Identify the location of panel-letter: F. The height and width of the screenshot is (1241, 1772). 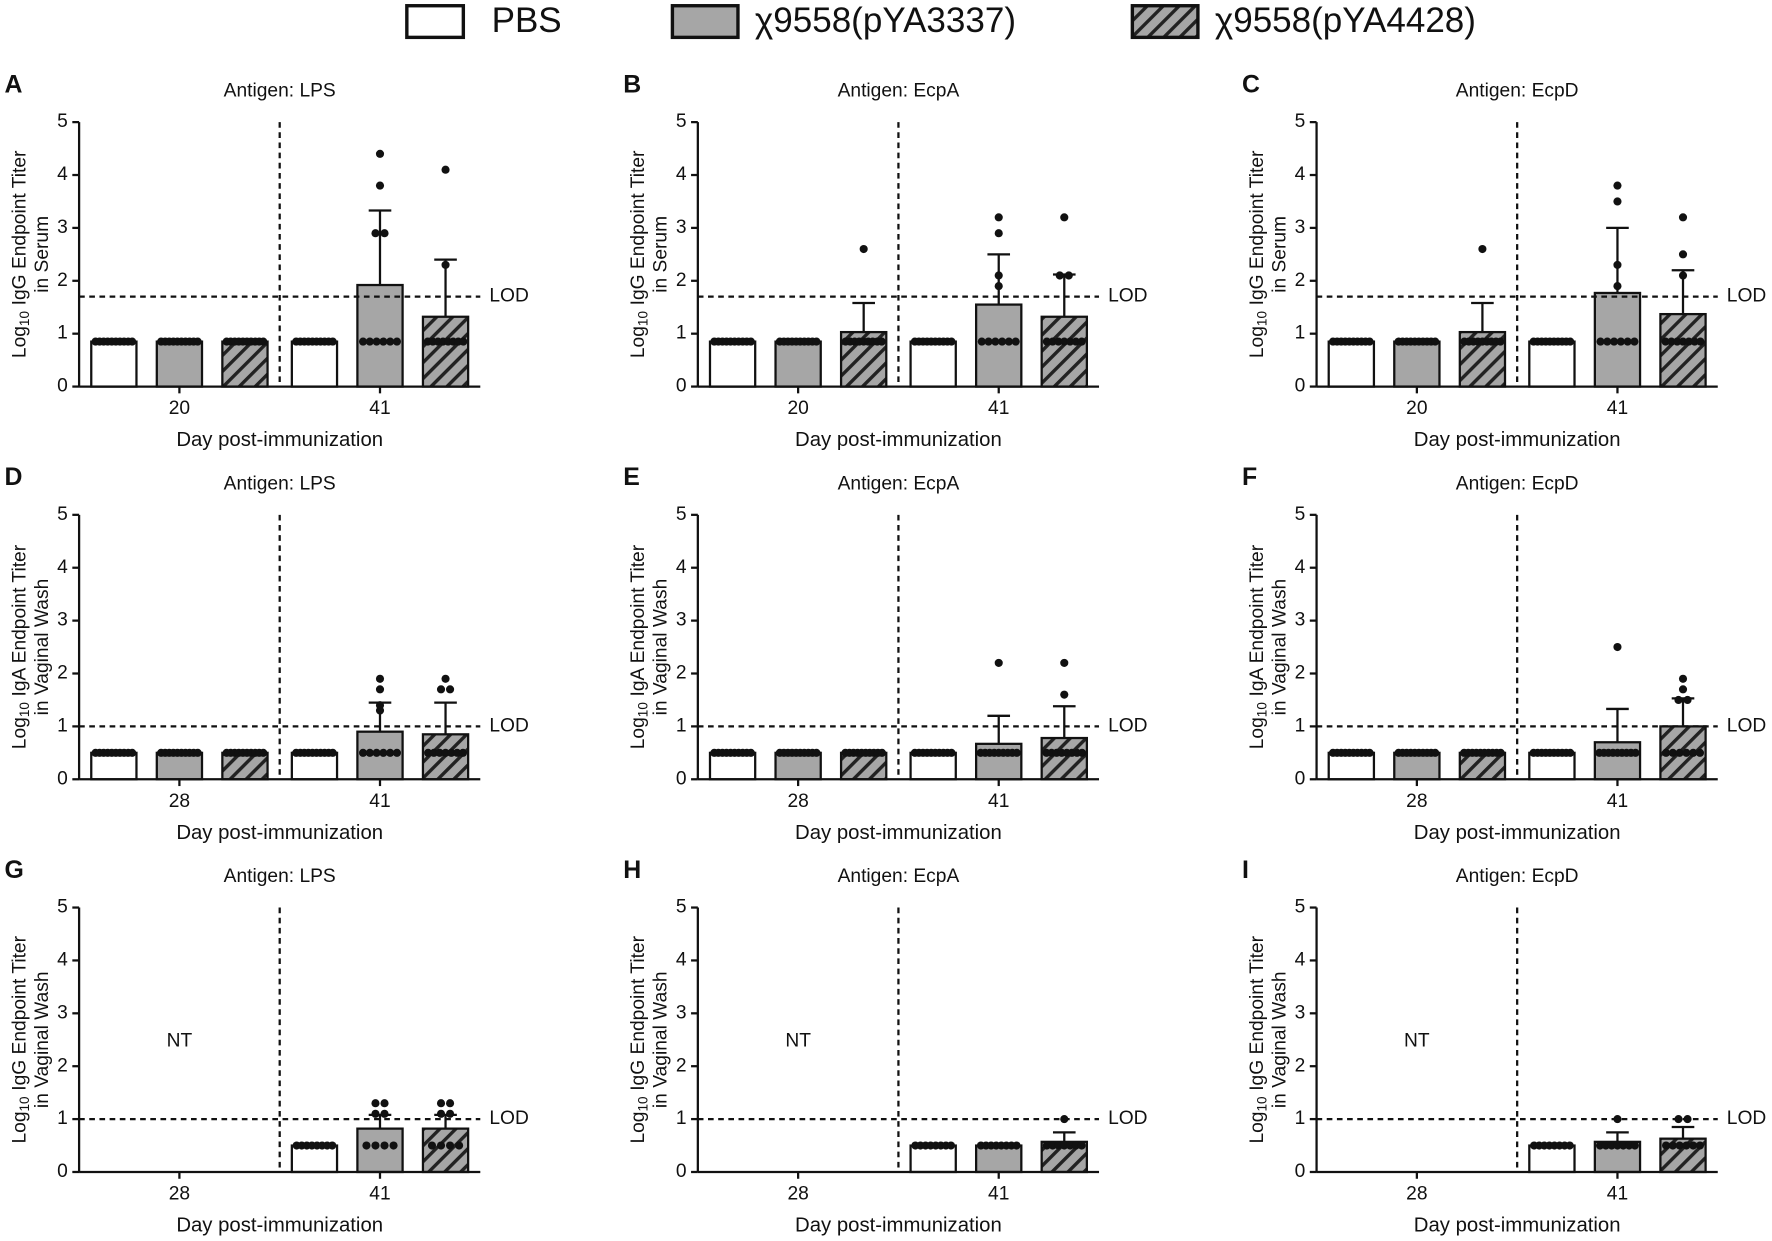
(1249, 477).